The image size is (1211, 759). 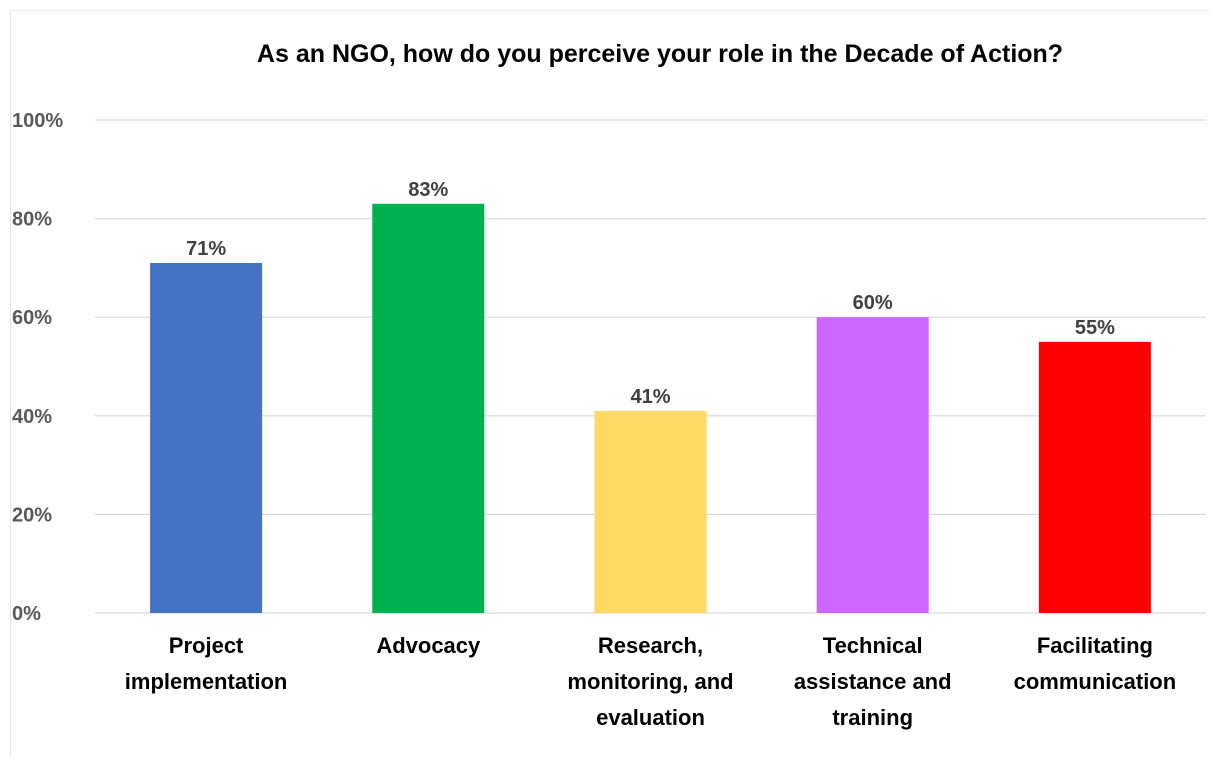 I want to click on y-axis-ticks: 0% 20% 40% 60% 80% 100%, so click(x=37, y=367).